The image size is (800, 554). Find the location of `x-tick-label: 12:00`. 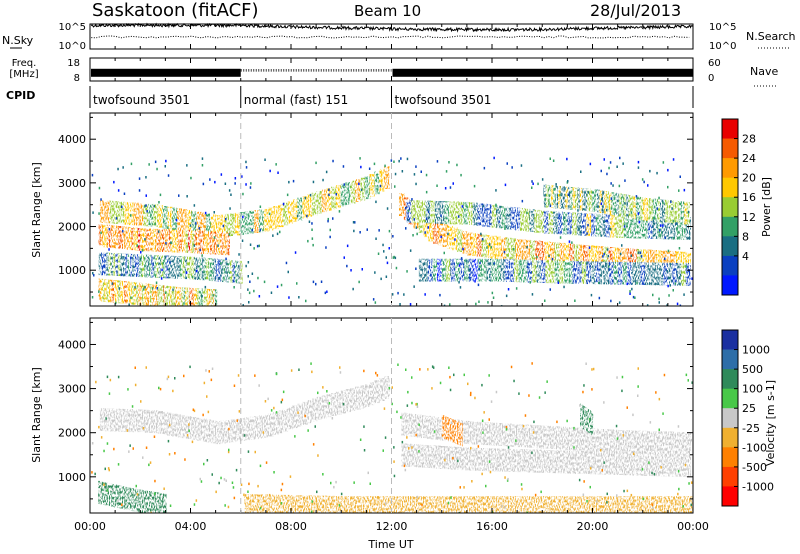

x-tick-label: 12:00 is located at coordinates (392, 526).